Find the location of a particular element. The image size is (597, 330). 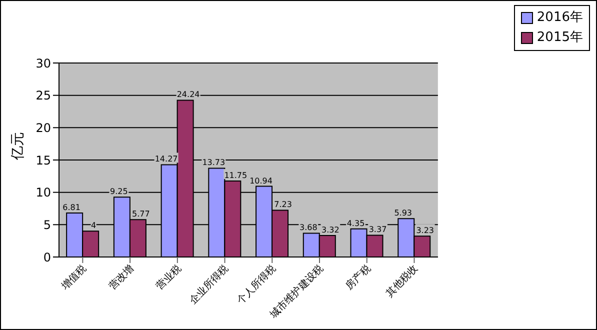

data-label: 14.27 is located at coordinates (166, 159).